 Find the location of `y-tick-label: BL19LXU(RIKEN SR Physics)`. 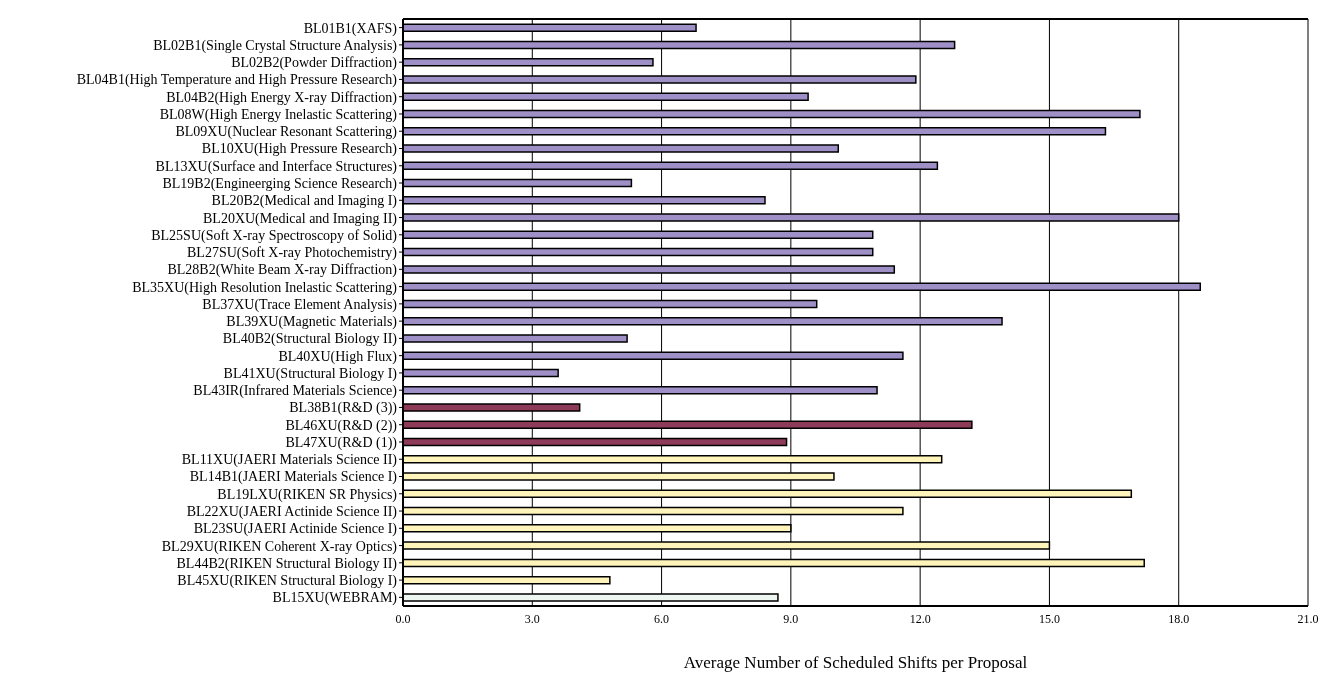

y-tick-label: BL19LXU(RIKEN SR Physics) is located at coordinates (307, 494).